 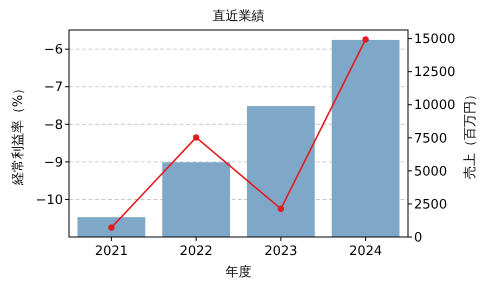 I want to click on y-axis-title: 経常利益率（%）, so click(x=18, y=134).